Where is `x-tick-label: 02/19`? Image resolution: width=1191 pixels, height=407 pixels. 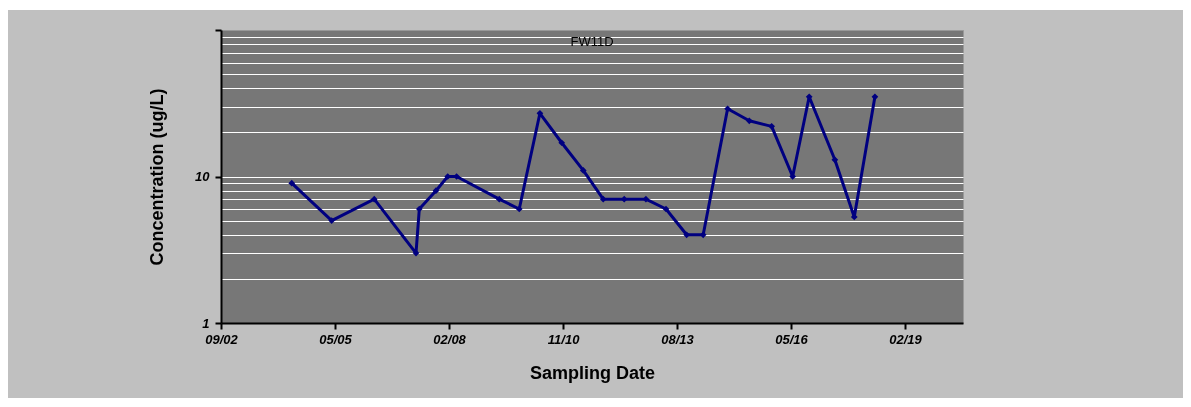
x-tick-label: 02/19 is located at coordinates (906, 339).